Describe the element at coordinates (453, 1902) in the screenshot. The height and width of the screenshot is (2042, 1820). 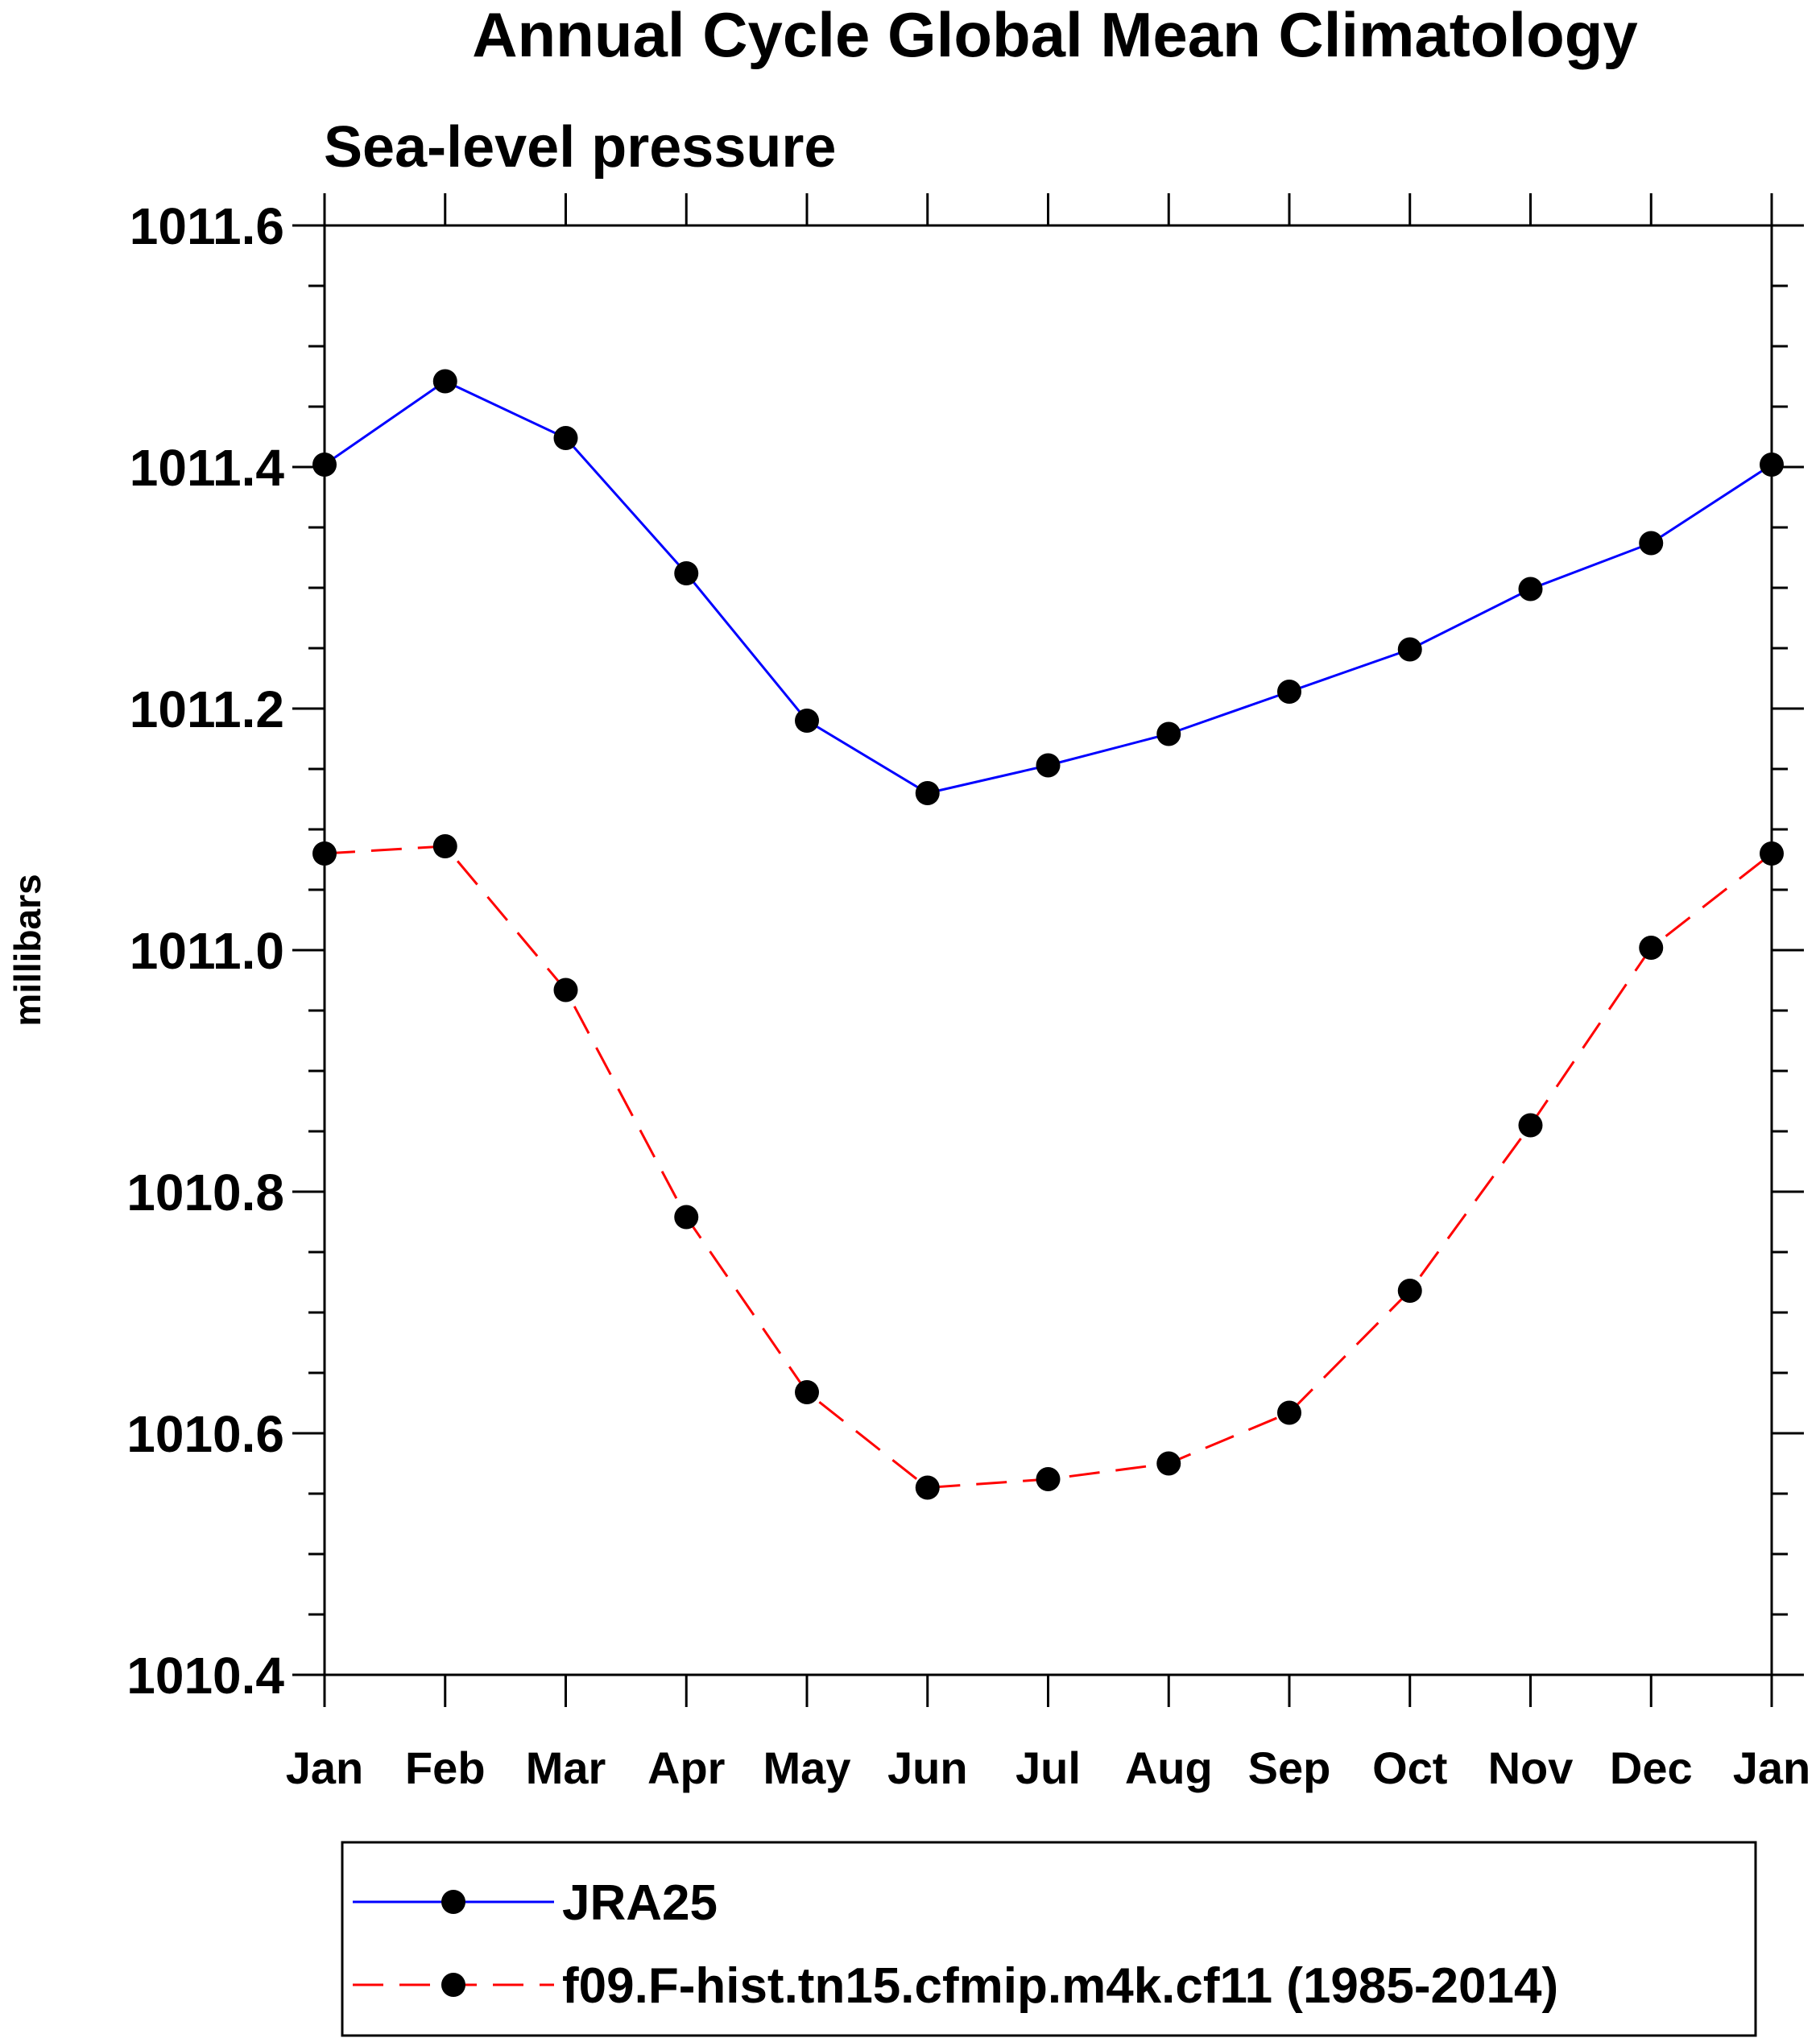
I see `legend-marker-jra25` at that location.